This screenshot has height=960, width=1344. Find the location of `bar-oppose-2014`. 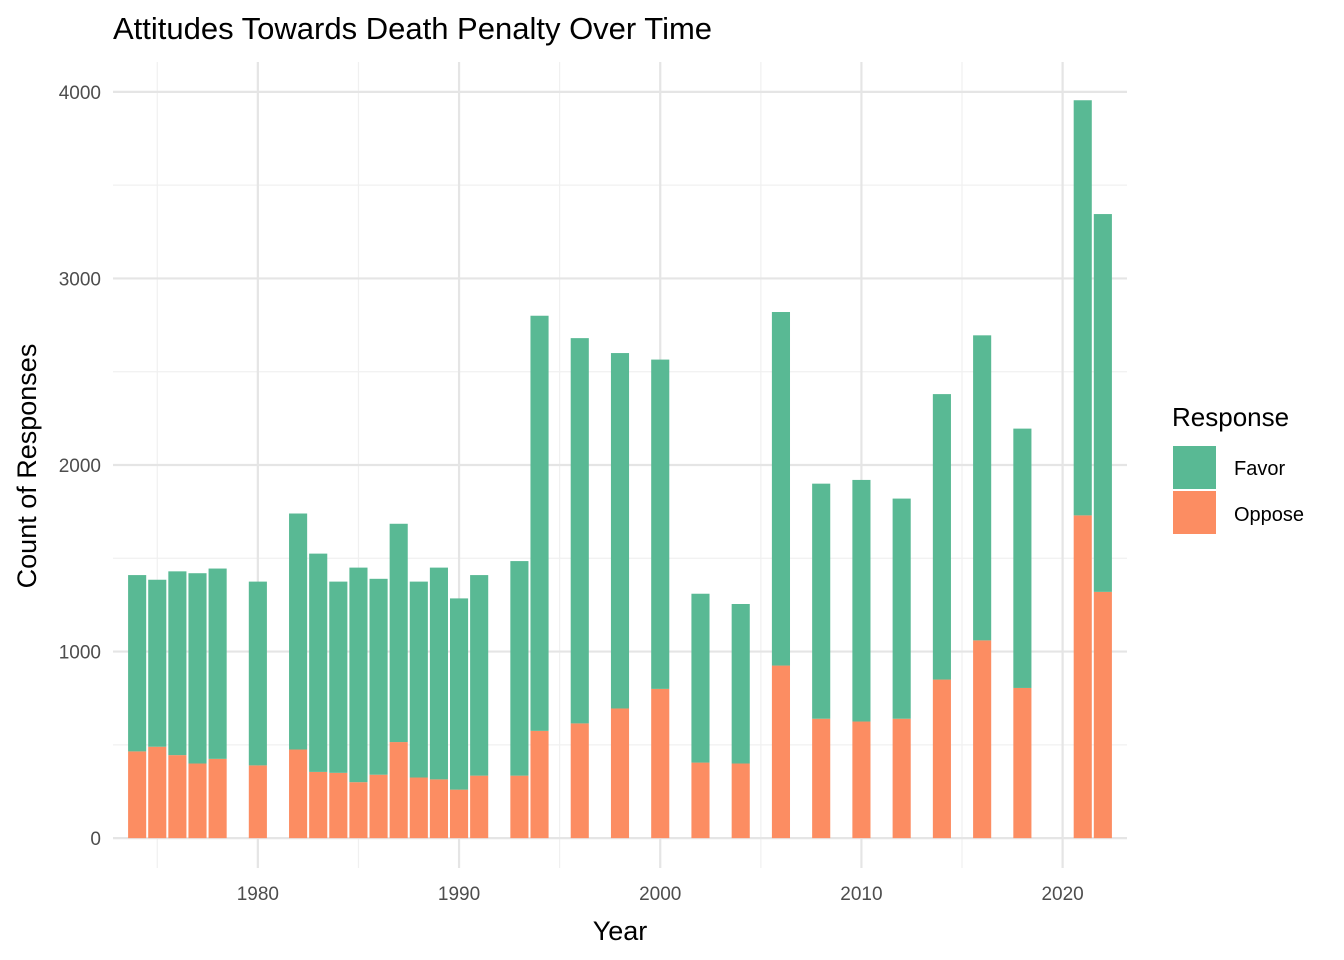

bar-oppose-2014 is located at coordinates (941, 759).